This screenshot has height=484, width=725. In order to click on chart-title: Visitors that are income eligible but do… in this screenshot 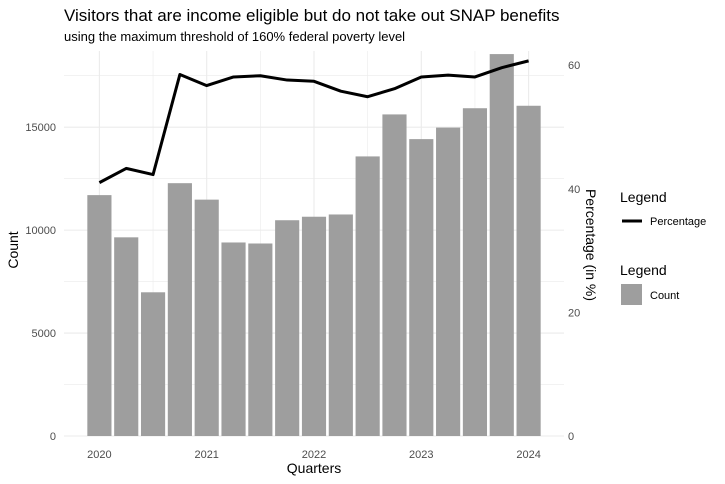, I will do `click(312, 15)`.